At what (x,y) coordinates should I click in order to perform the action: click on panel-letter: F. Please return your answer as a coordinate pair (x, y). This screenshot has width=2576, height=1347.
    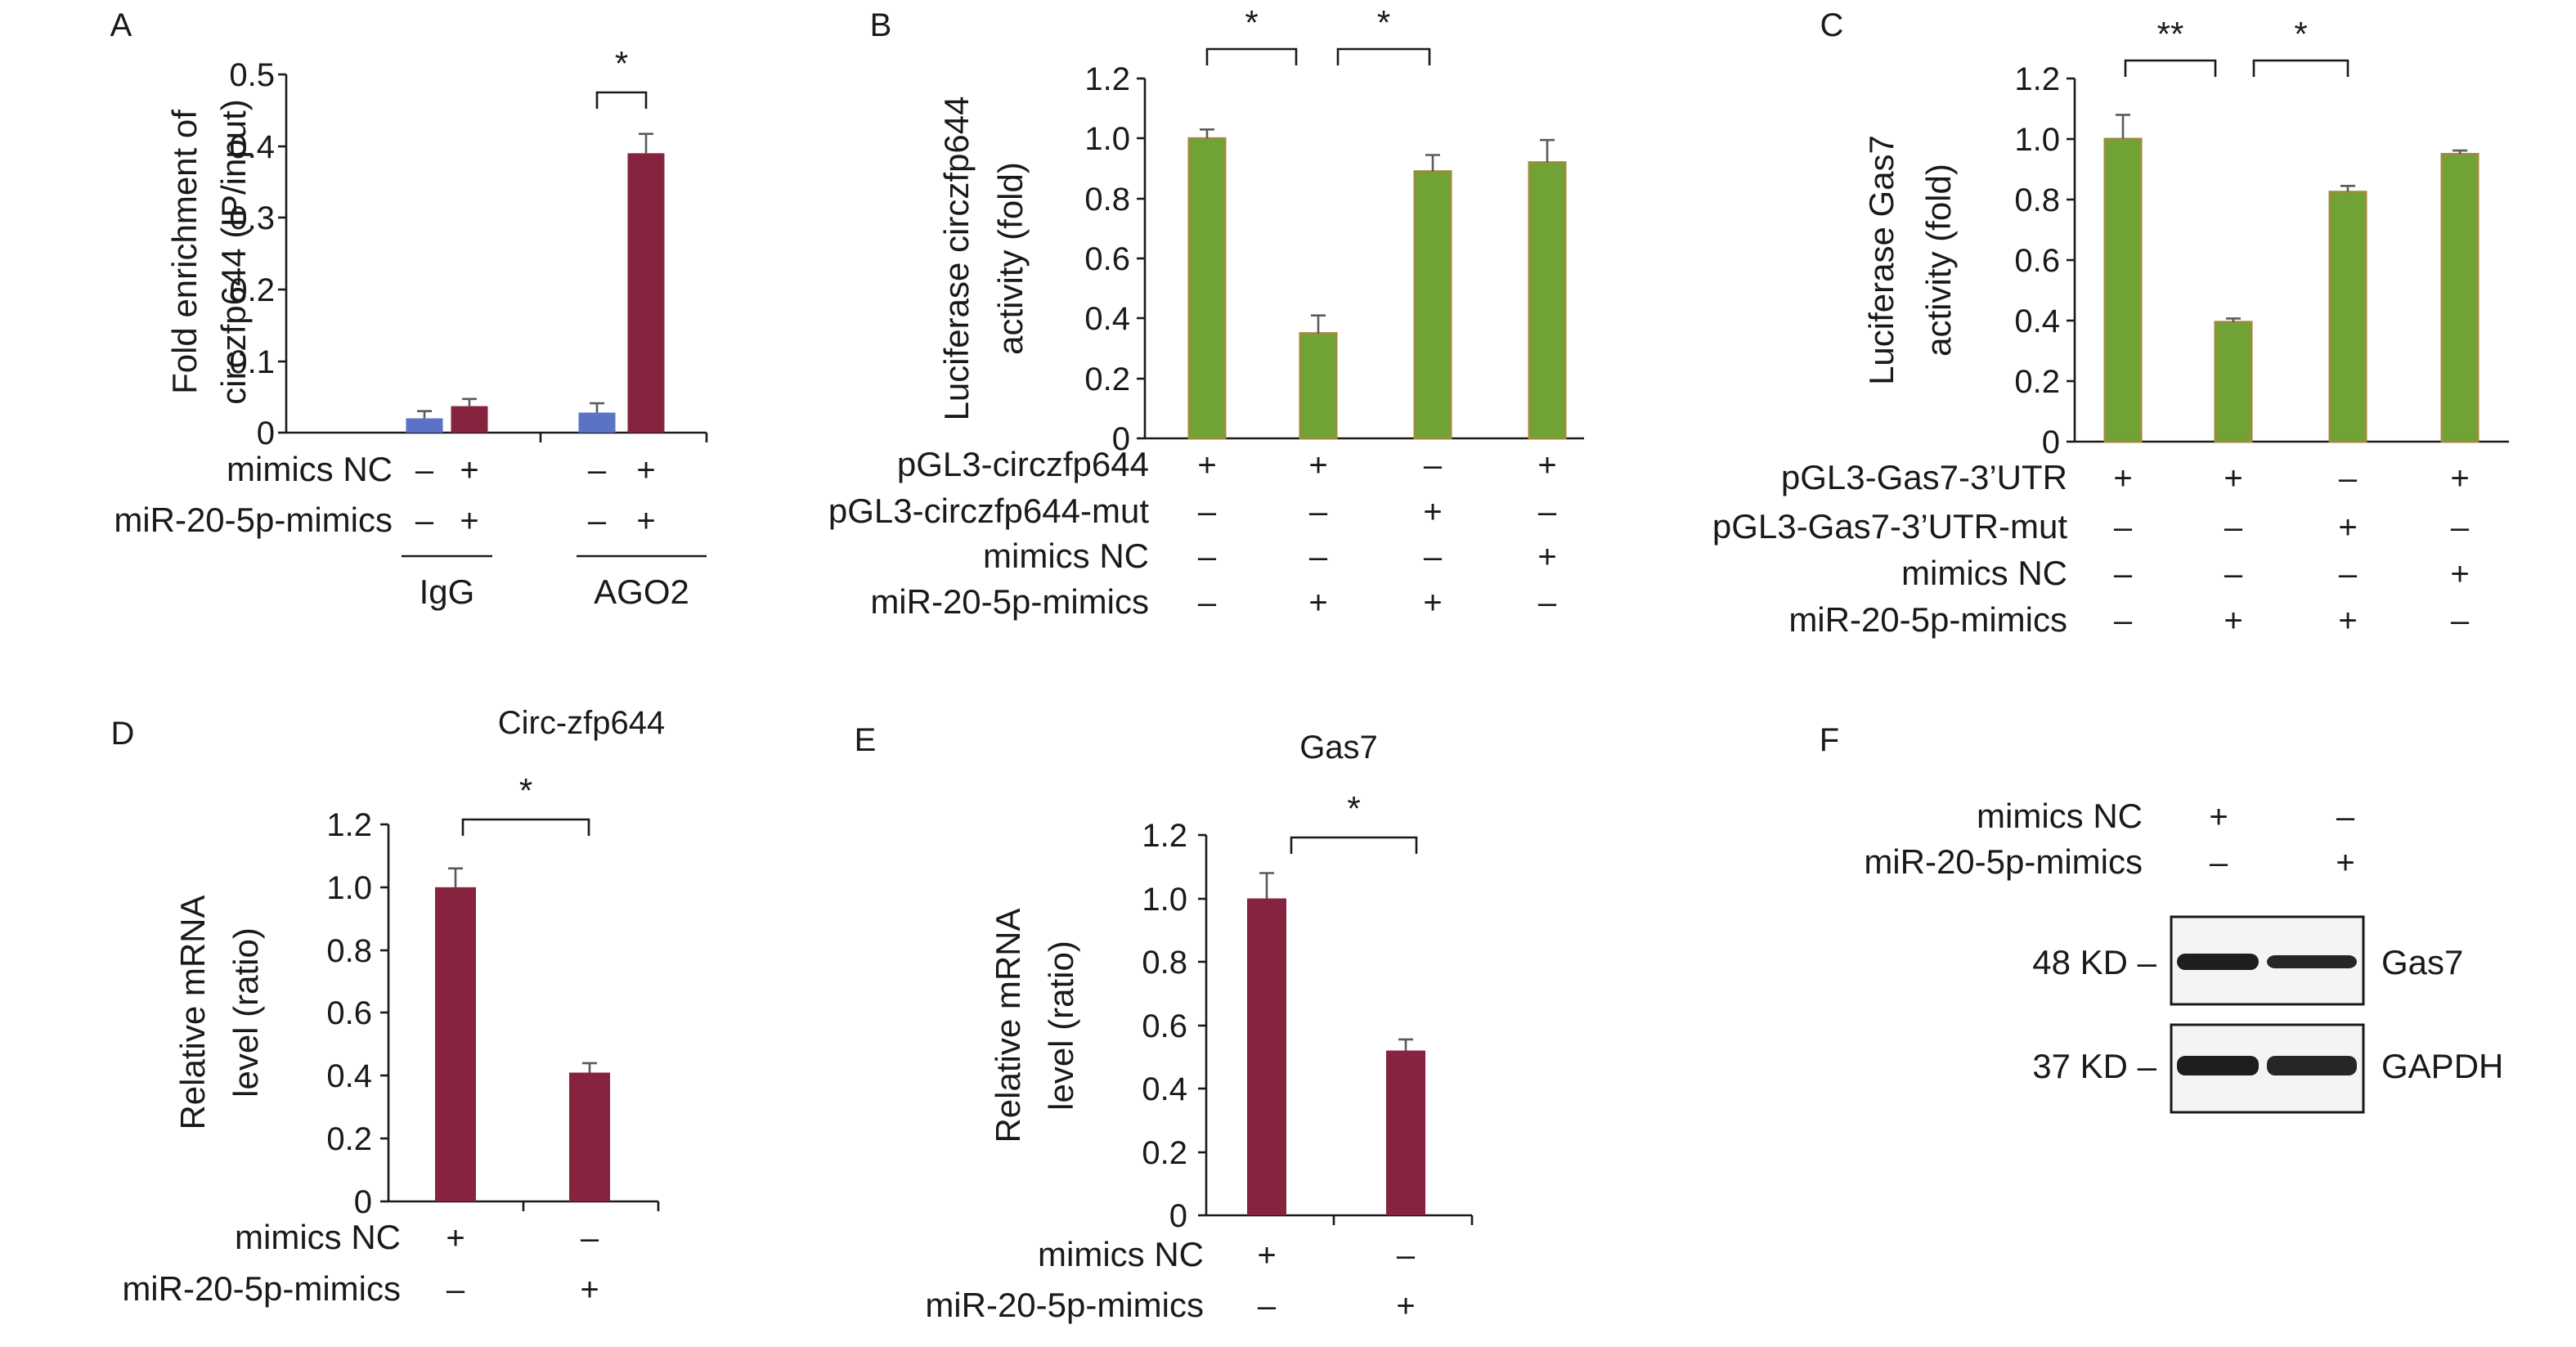
    Looking at the image, I should click on (1829, 740).